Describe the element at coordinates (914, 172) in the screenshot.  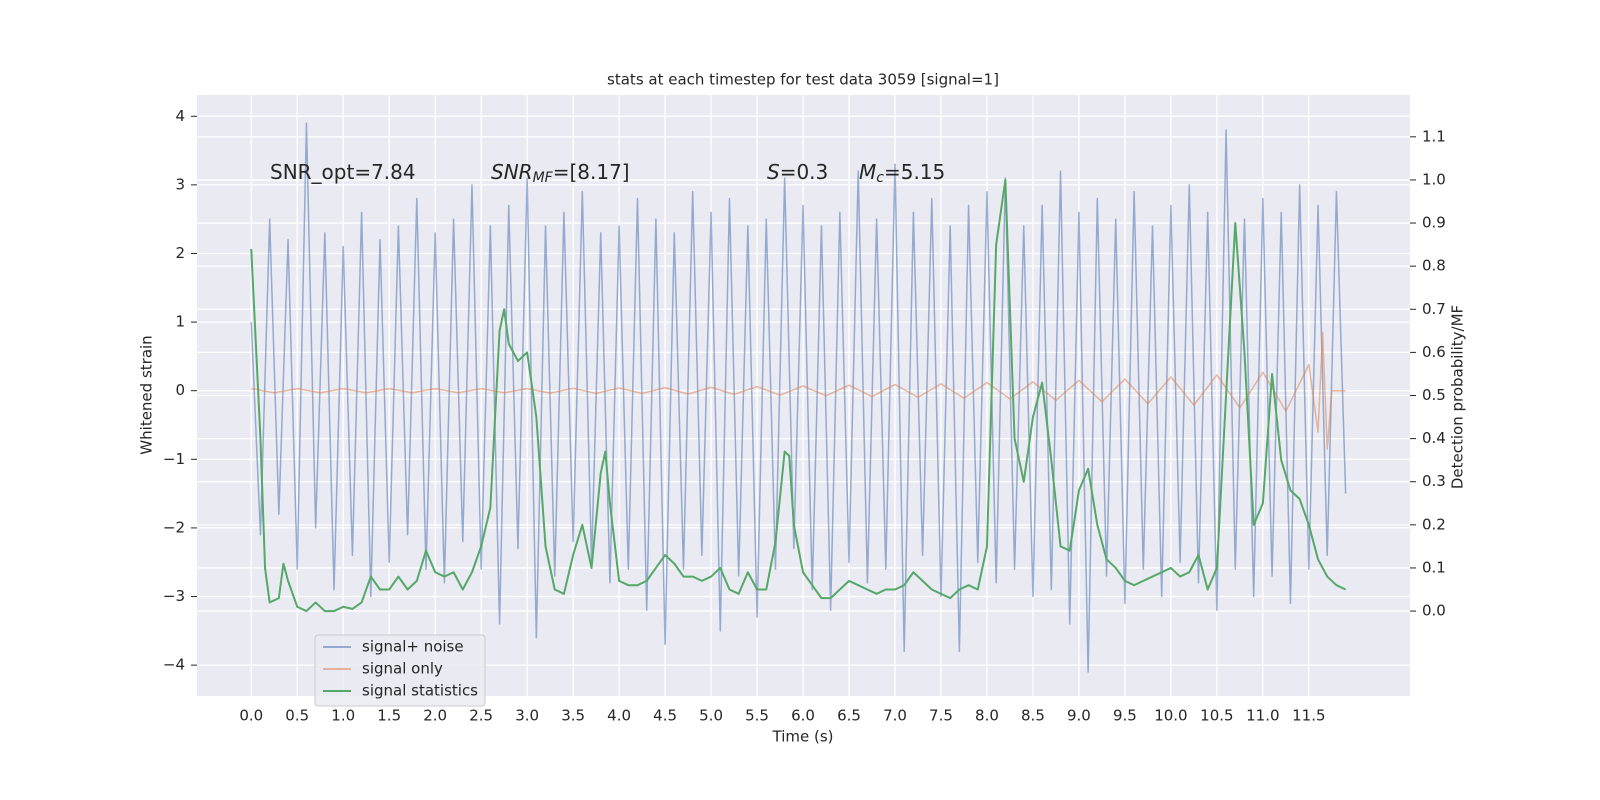
I see `annotation-text: =5.15` at that location.